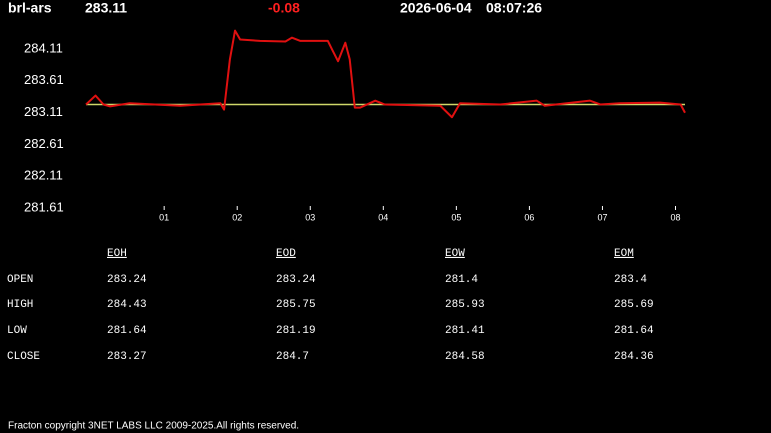 Image resolution: width=771 pixels, height=433 pixels. Describe the element at coordinates (43, 175) in the screenshot. I see `y-tick-label: 282.11` at that location.